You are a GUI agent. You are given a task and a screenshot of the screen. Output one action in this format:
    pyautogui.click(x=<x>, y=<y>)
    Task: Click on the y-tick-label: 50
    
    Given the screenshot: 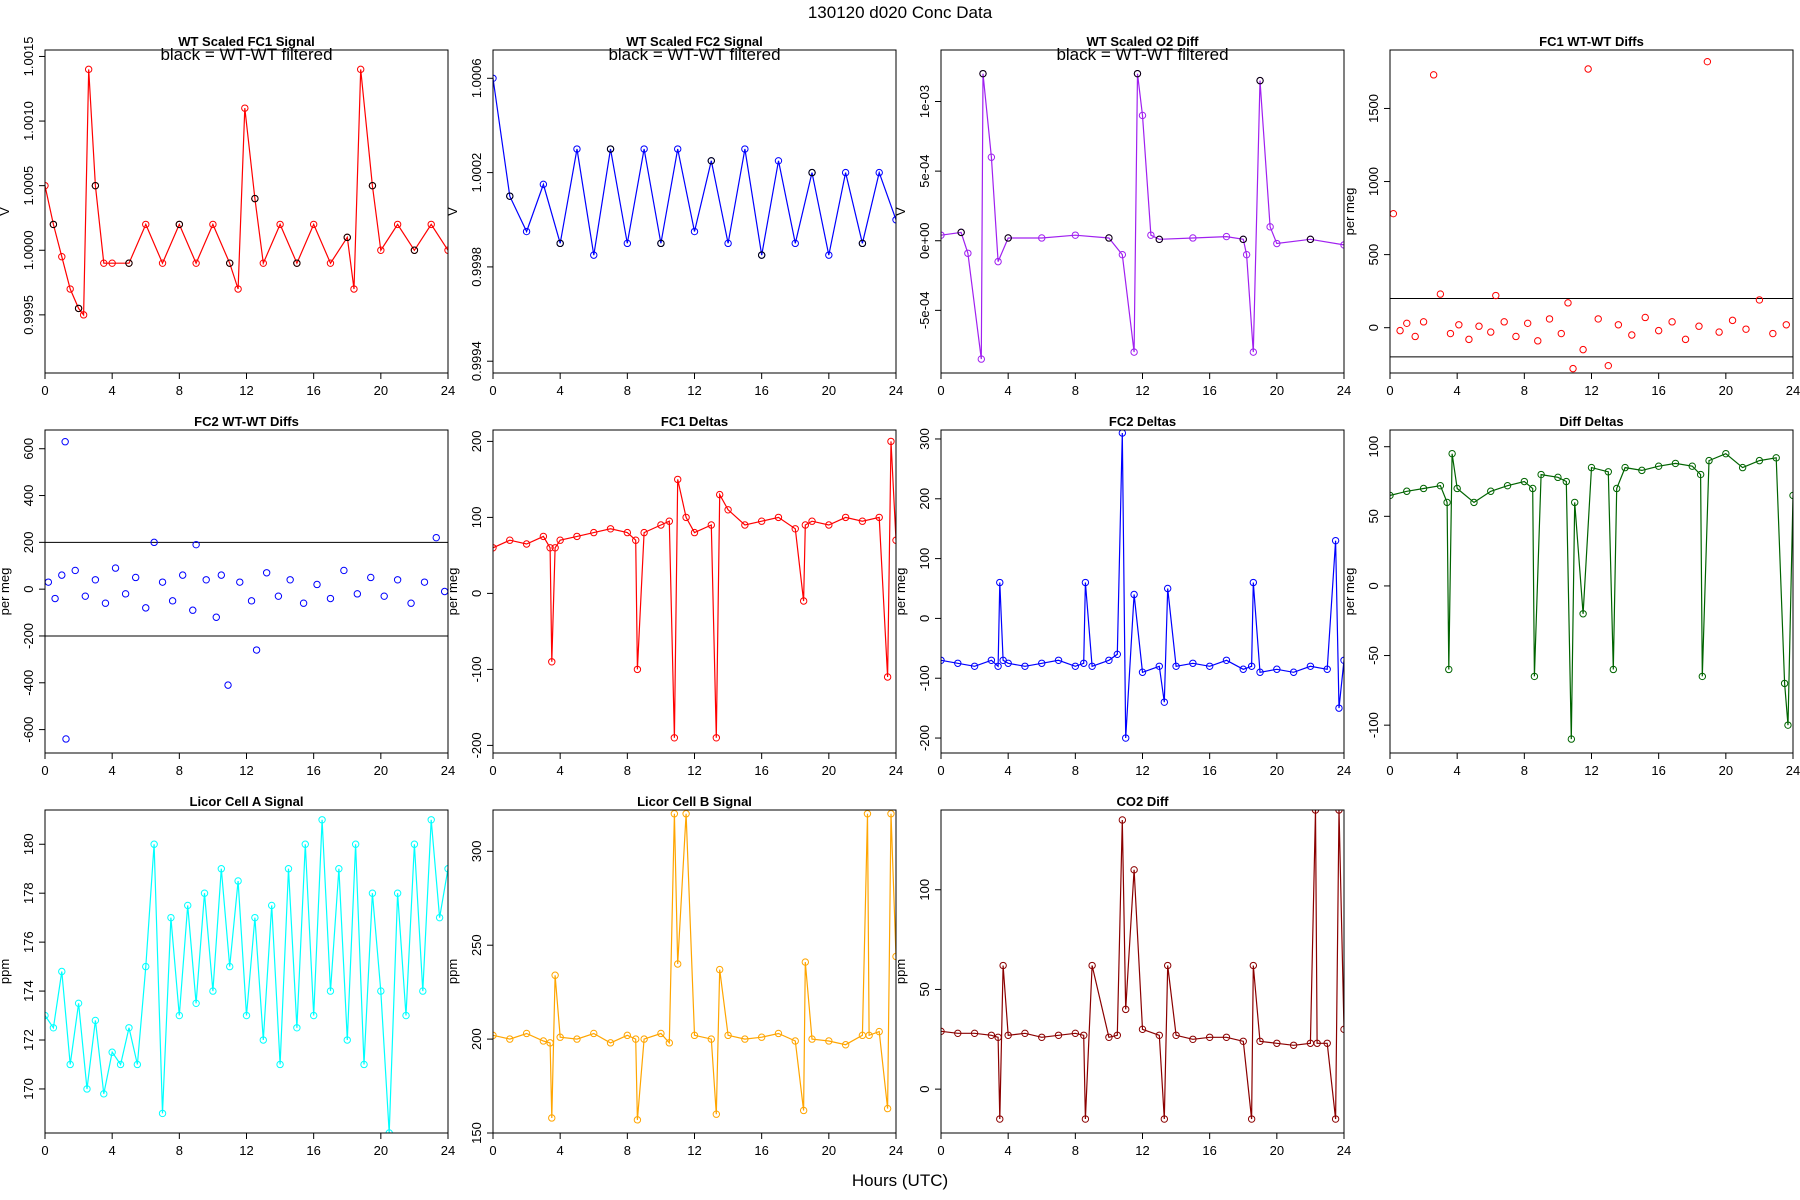 What is the action you would take?
    pyautogui.click(x=924, y=989)
    